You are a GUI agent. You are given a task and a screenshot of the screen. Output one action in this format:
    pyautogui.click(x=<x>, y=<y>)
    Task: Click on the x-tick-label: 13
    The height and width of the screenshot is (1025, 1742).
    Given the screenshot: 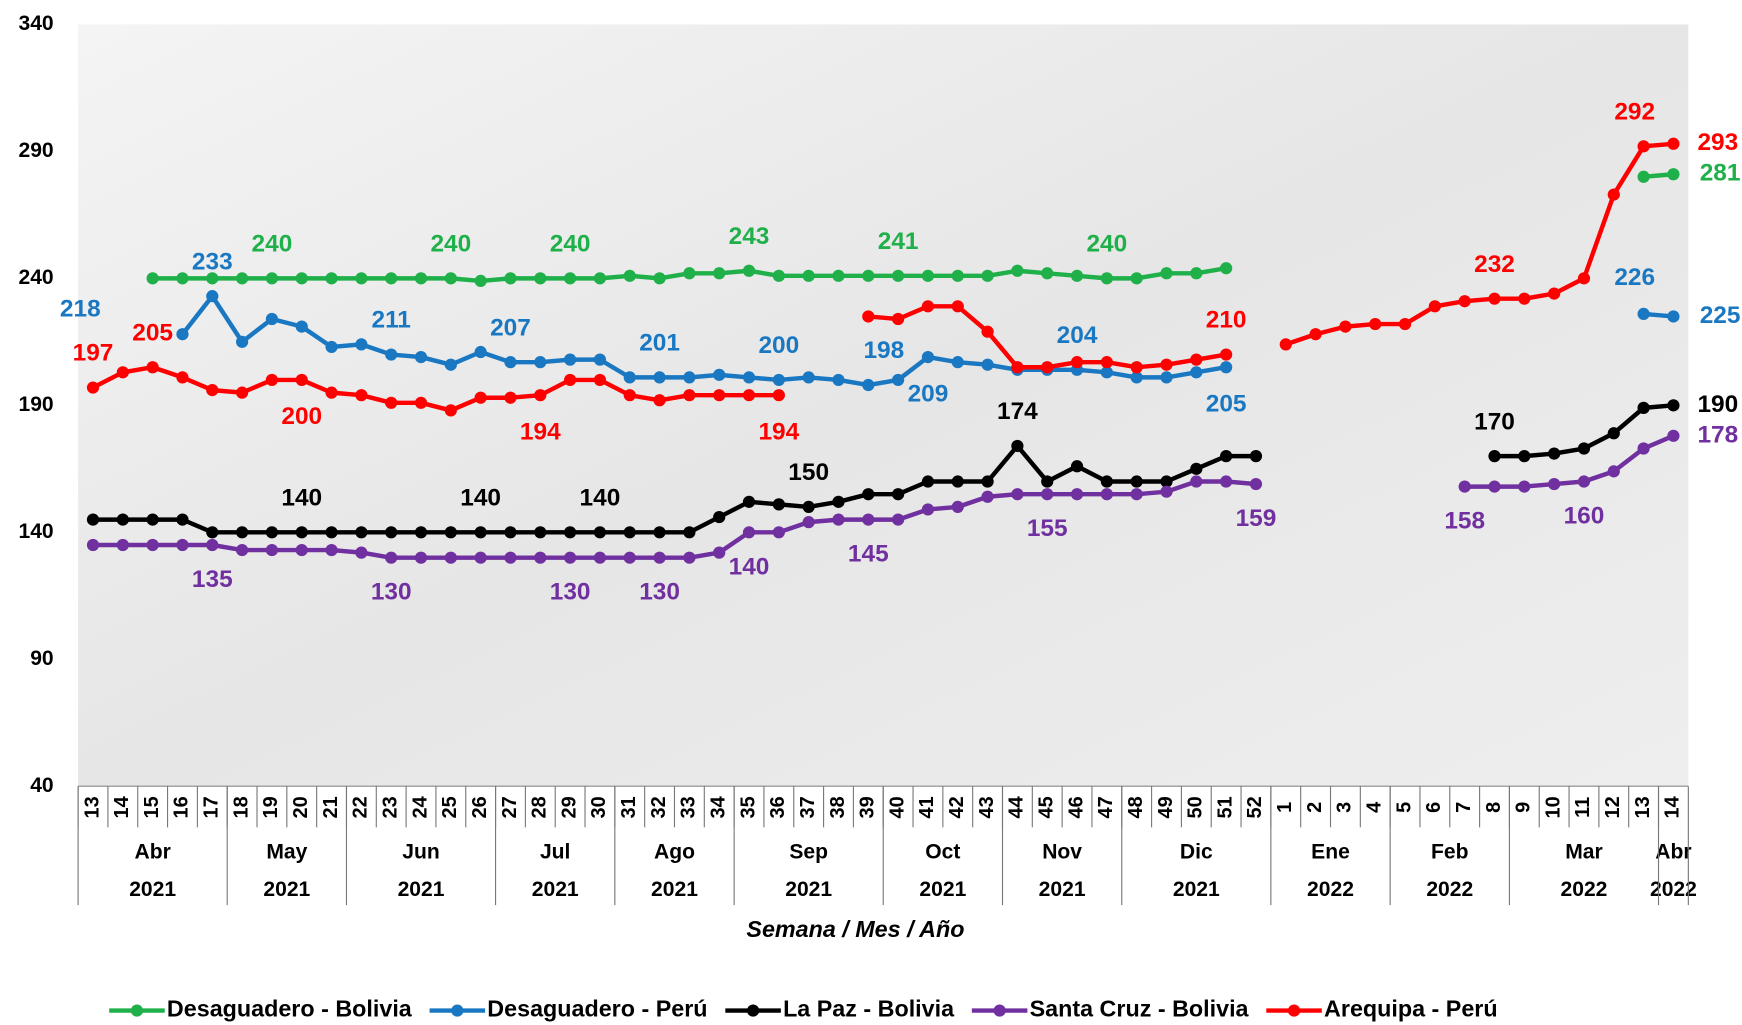 What is the action you would take?
    pyautogui.click(x=1643, y=807)
    